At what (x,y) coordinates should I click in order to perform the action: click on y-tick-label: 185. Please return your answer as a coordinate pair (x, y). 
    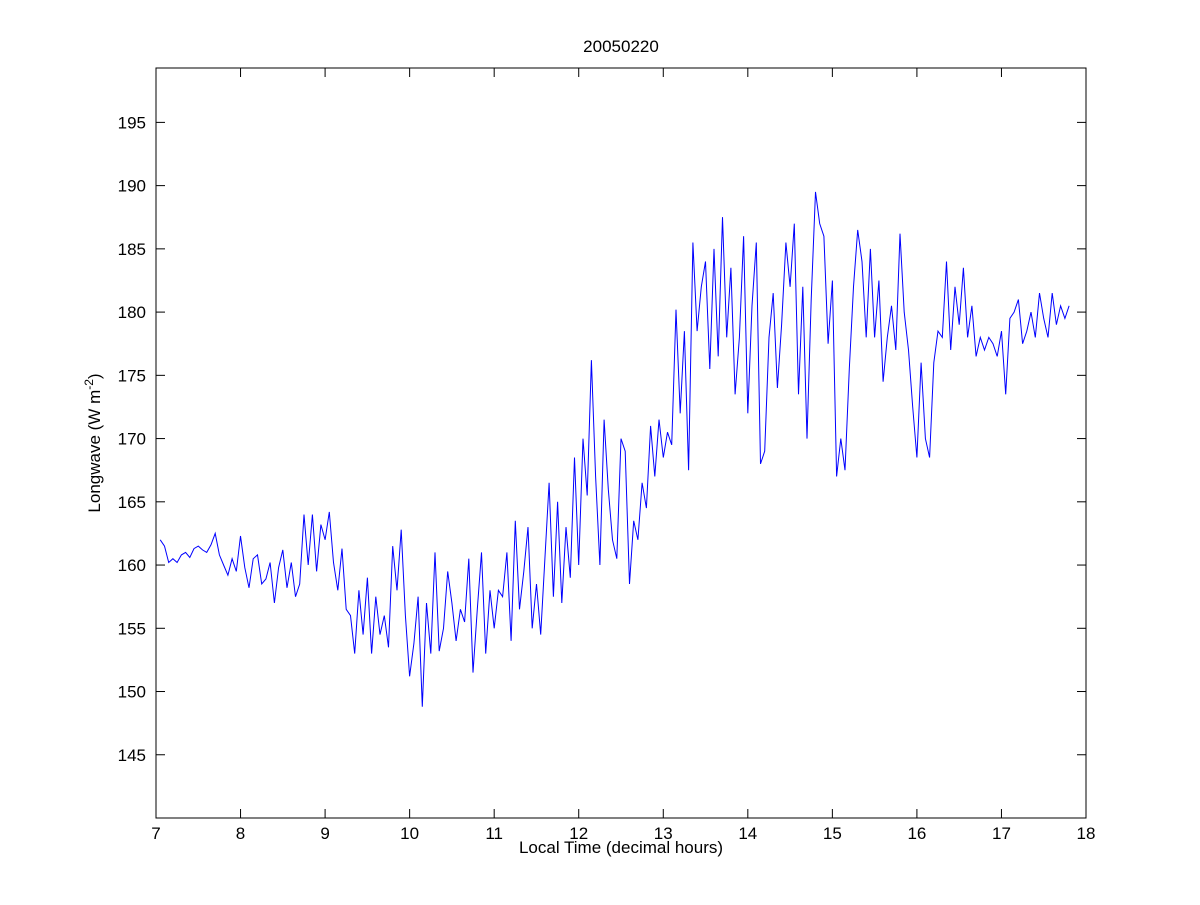
    Looking at the image, I should click on (132, 249).